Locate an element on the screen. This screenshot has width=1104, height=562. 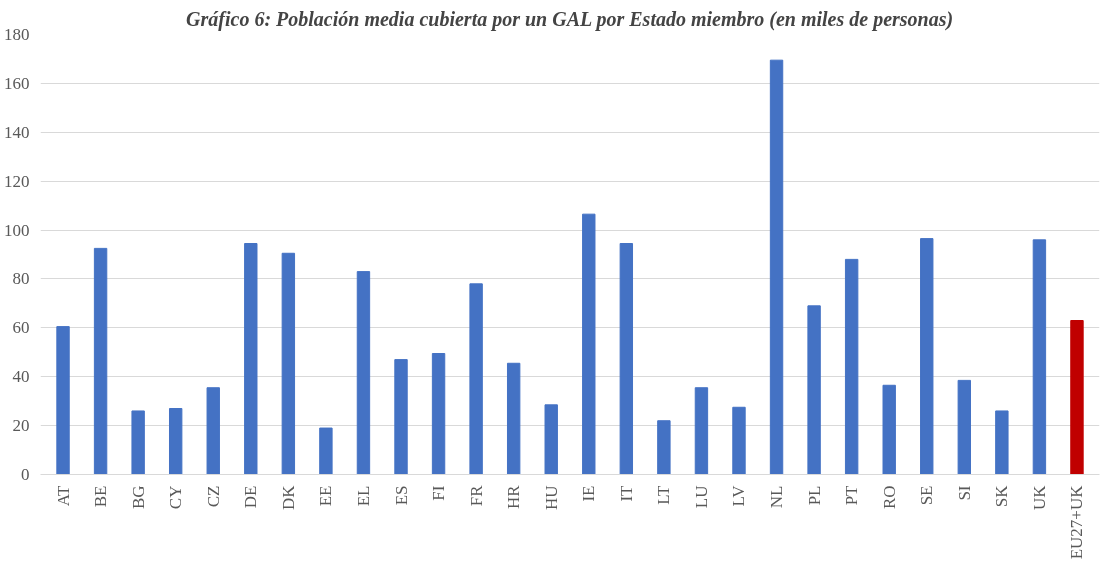
x-tick-label: DE is located at coordinates (251, 497).